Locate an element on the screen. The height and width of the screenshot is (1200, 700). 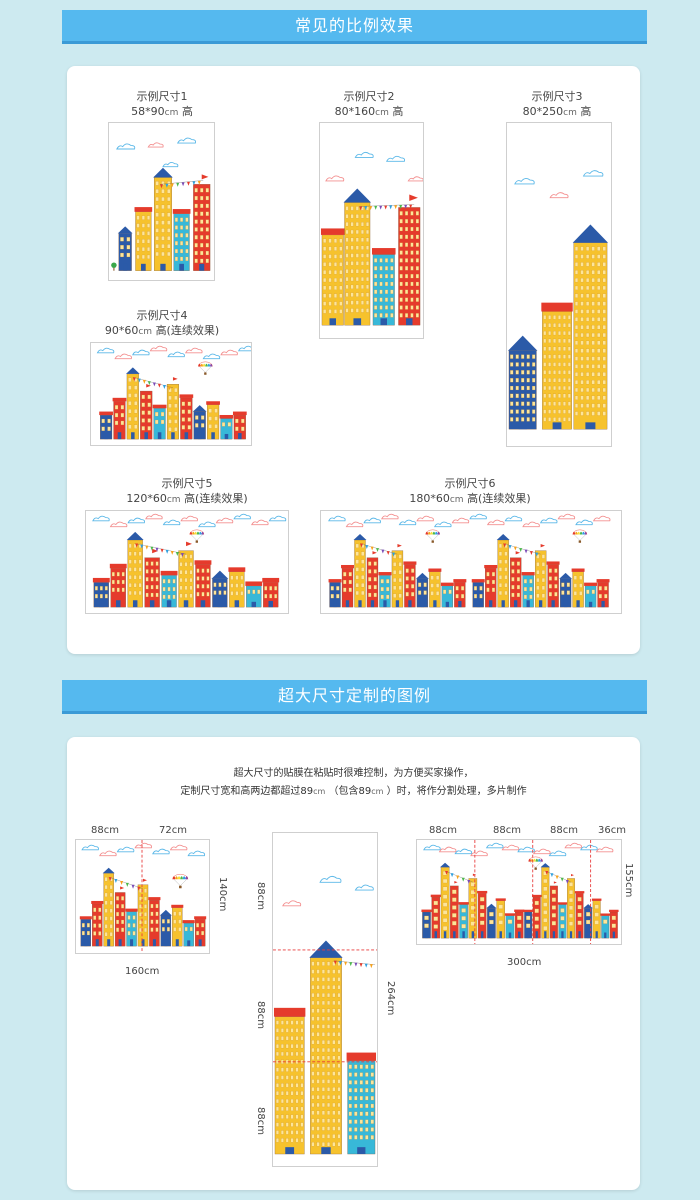
section-title: 常见的比例效果 is located at coordinates (354, 25).